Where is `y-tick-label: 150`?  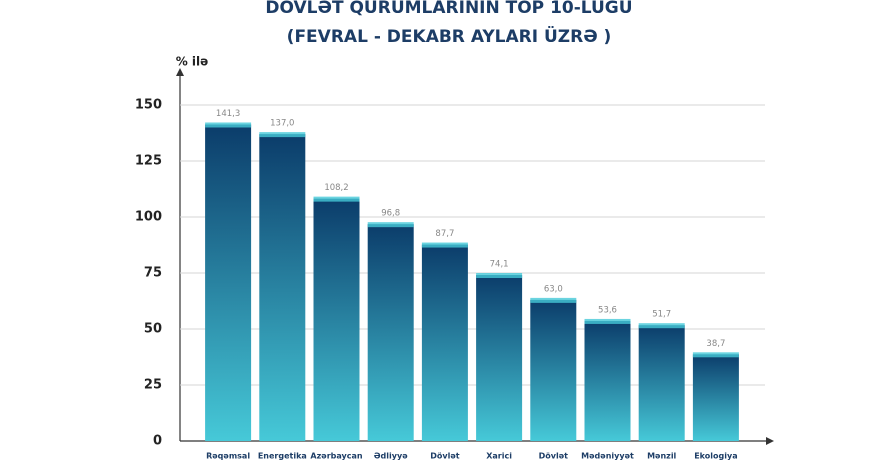
y-tick-label: 150 is located at coordinates (148, 105).